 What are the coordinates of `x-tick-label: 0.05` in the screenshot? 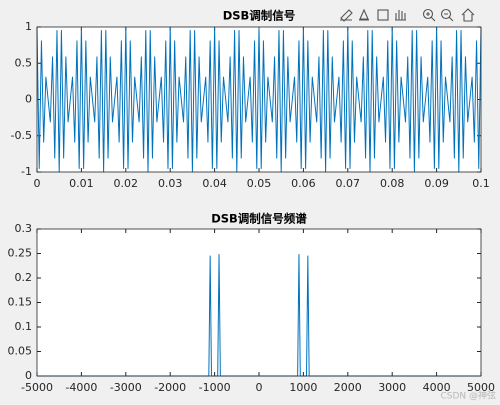 It's located at (259, 183).